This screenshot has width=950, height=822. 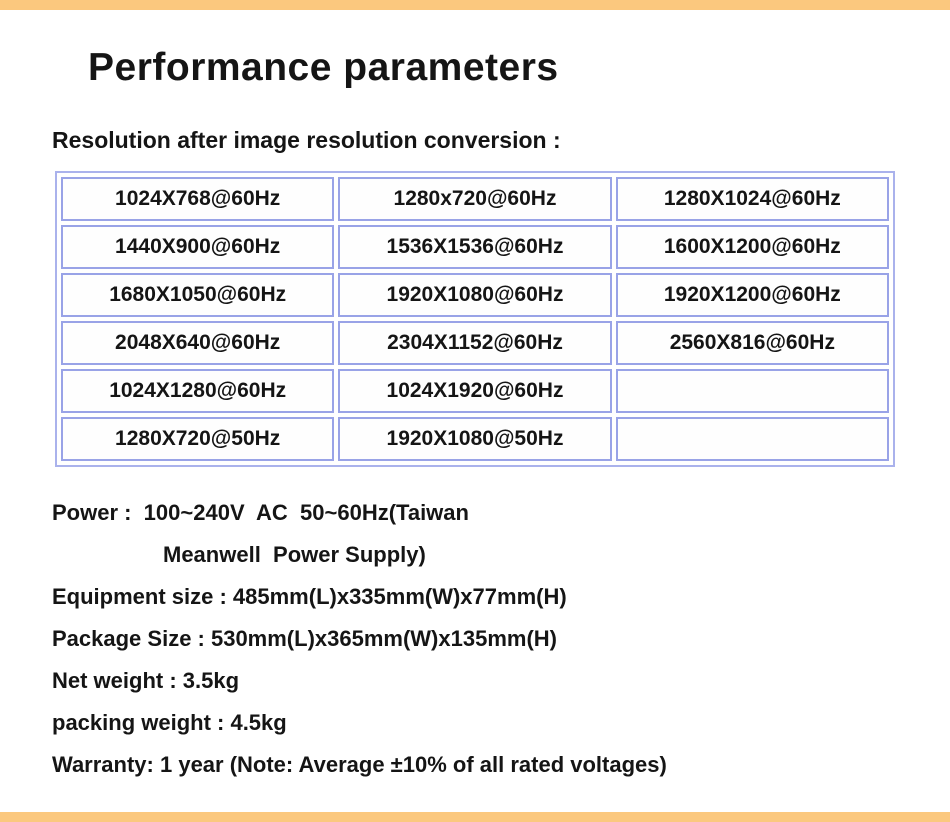 I want to click on spec-net-weight: Net weight : 3.5kg, so click(x=146, y=680).